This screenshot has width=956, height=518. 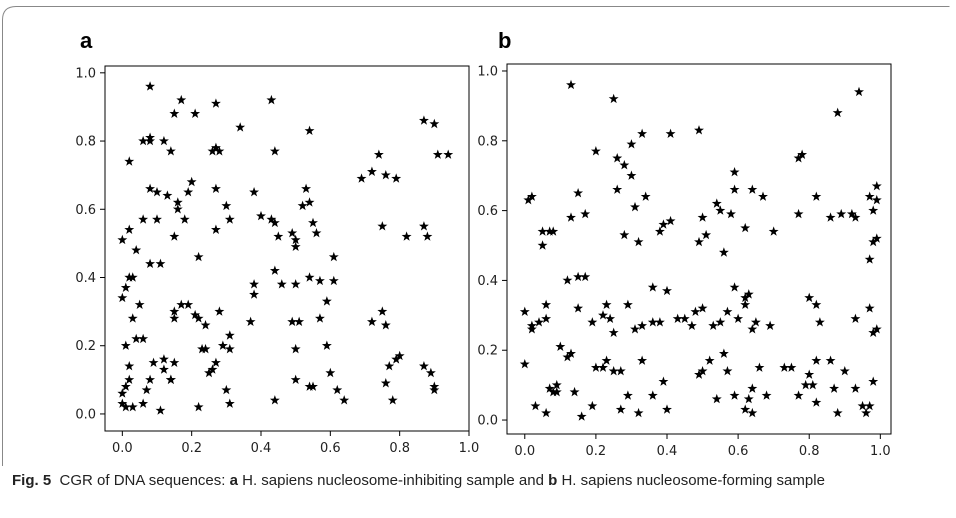 What do you see at coordinates (504, 40) in the screenshot?
I see `panel-b-label: b` at bounding box center [504, 40].